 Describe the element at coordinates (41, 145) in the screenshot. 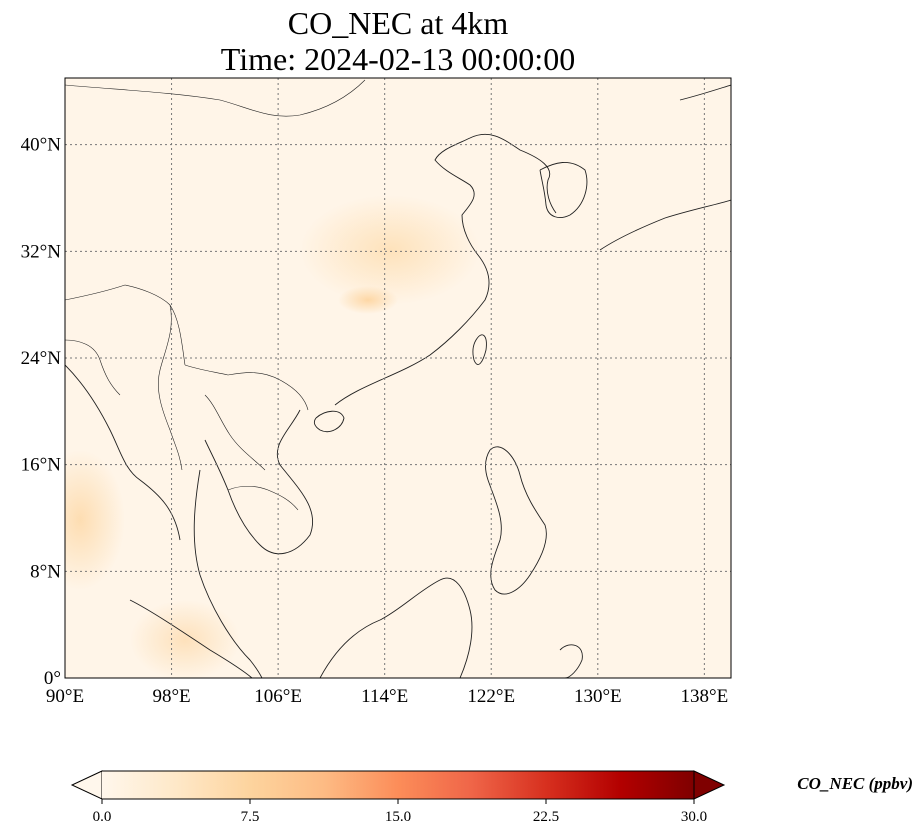

I see `y-tick-label: 40°N` at that location.